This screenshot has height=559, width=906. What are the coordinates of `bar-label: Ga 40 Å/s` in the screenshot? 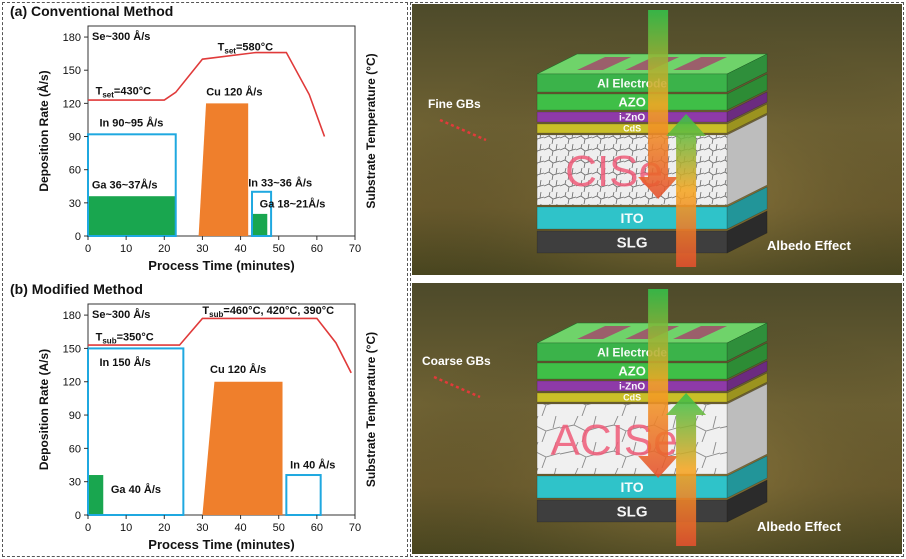 It's located at (136, 489).